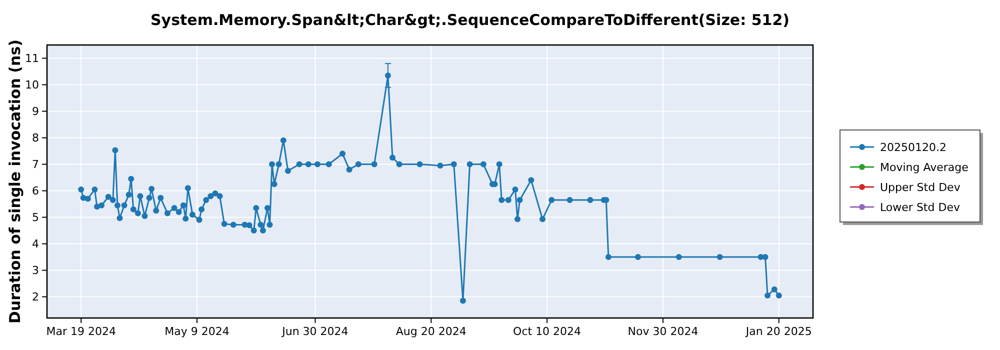 This screenshot has width=1000, height=350. I want to click on y-tick-label: 7, so click(35, 165).